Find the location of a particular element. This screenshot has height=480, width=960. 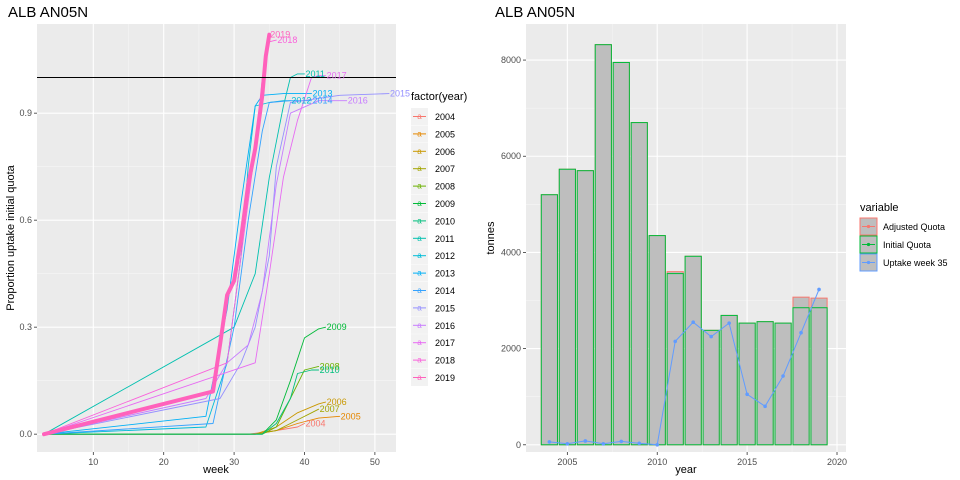

legend-label-adjusted-quota: Adjusted Quota is located at coordinates (914, 227).